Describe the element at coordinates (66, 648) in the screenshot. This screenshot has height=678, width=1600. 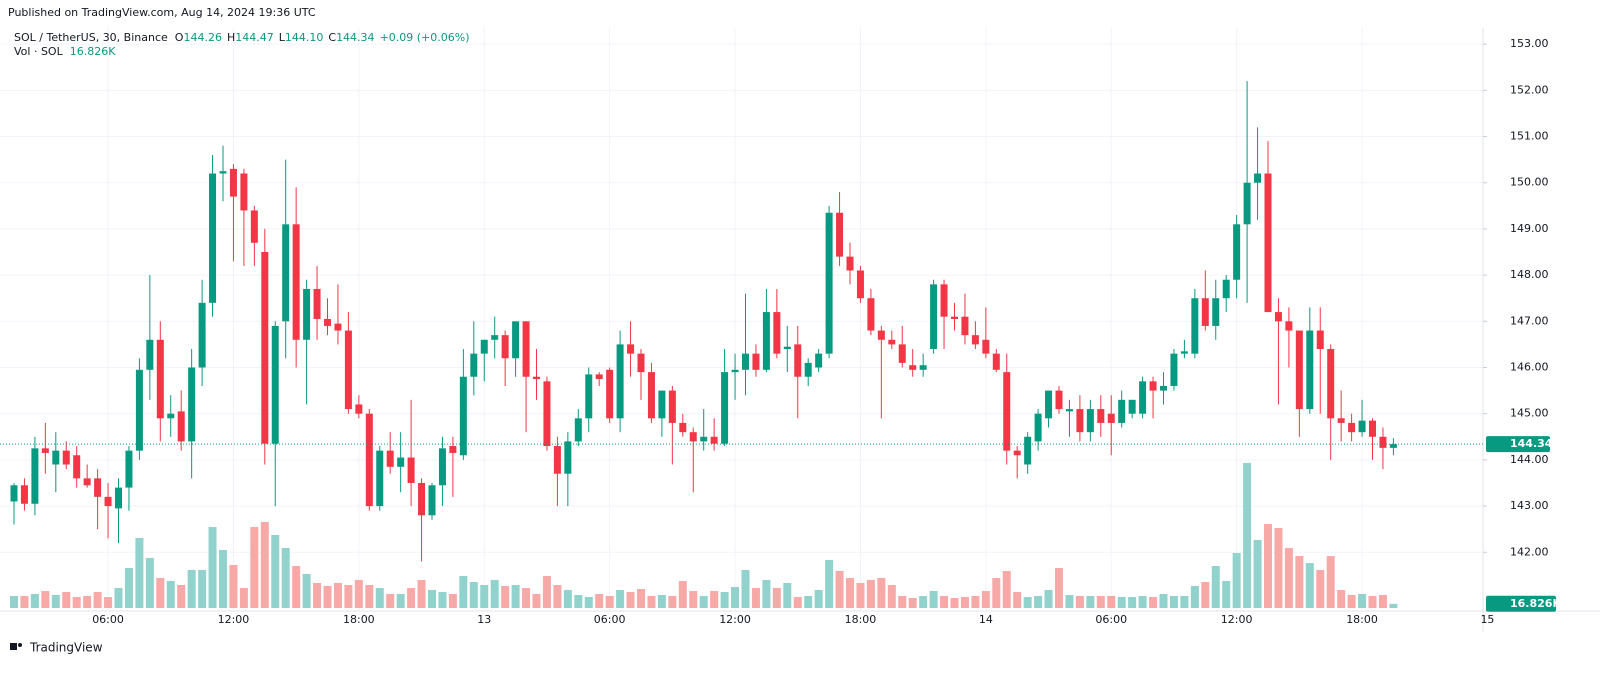
I see `brand-name: TradingView` at that location.